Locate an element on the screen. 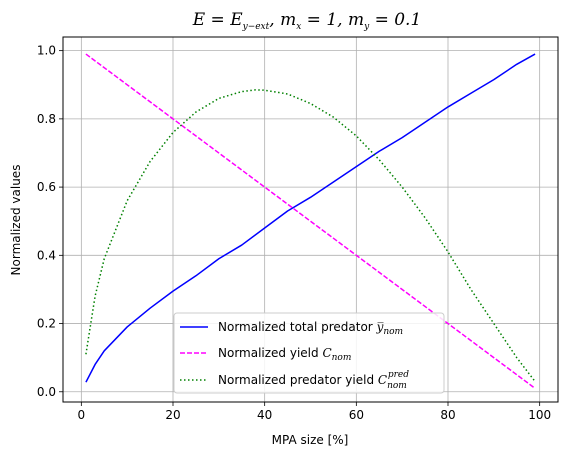 The image size is (567, 457). legend-label-yield: Normalized yield Cnom is located at coordinates (284, 354).